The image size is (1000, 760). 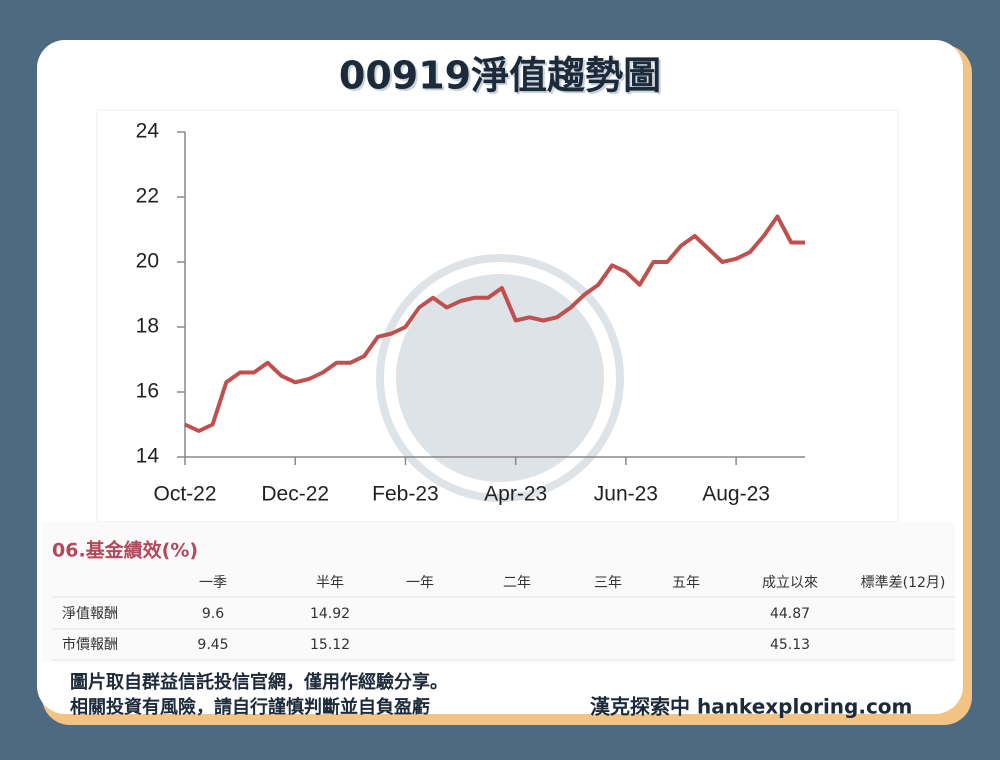 What do you see at coordinates (903, 583) in the screenshot?
I see `column-header: 標準差(12月)` at bounding box center [903, 583].